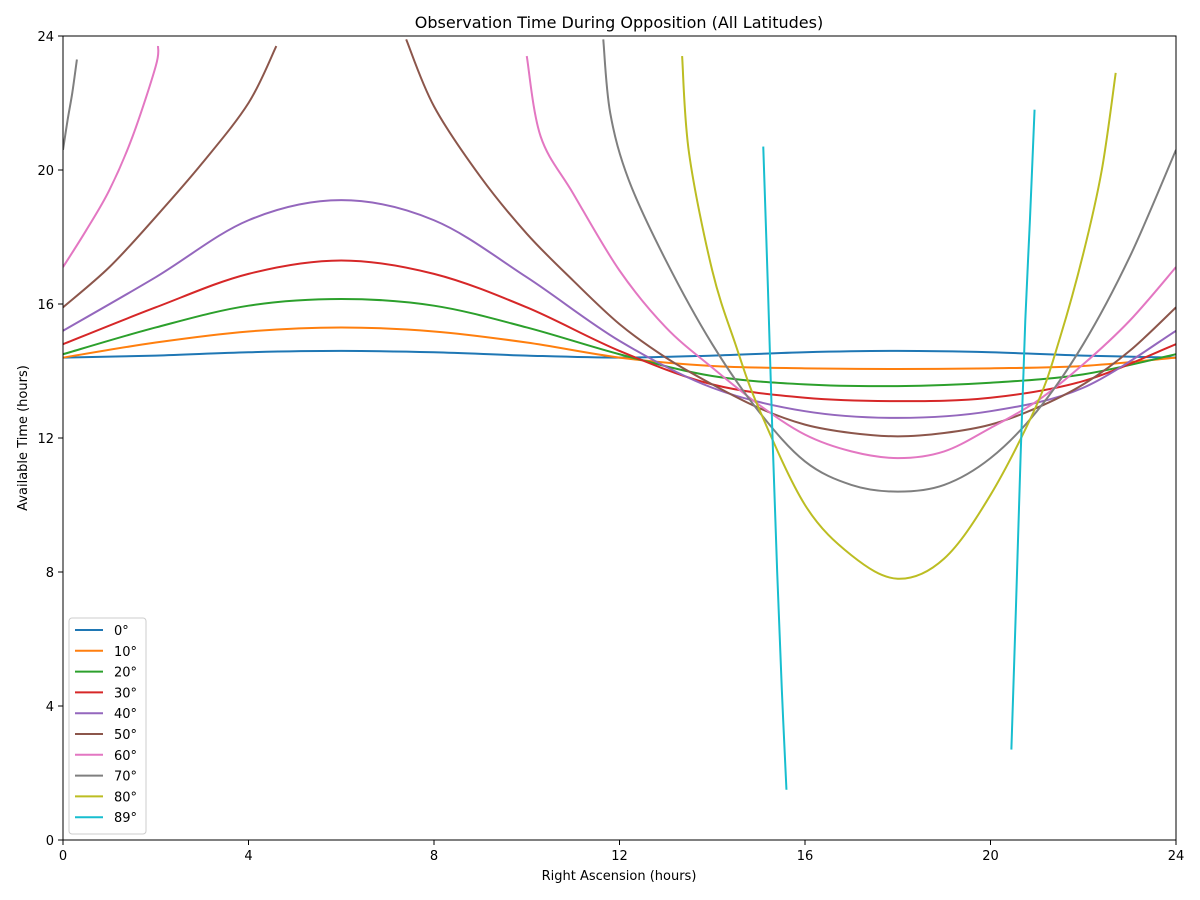 This screenshot has width=1200, height=900. What do you see at coordinates (248, 856) in the screenshot?
I see `x-tick-label: 4` at bounding box center [248, 856].